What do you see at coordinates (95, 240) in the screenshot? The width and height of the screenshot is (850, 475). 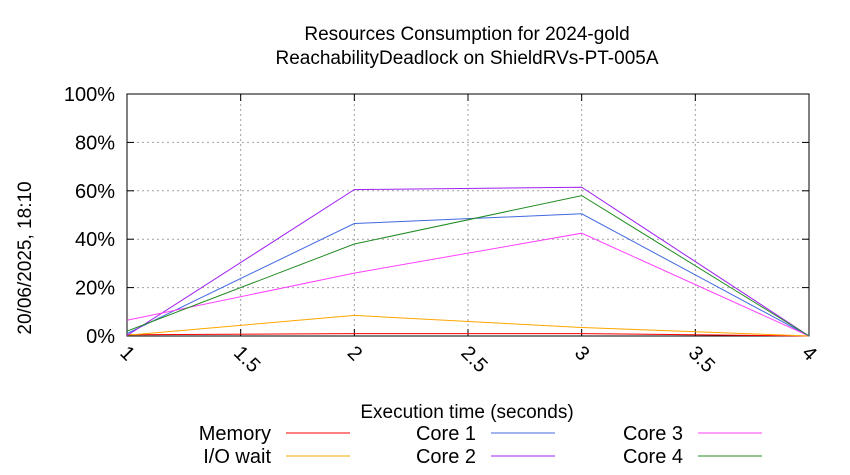 I see `y-tick-label: 40%` at bounding box center [95, 240].